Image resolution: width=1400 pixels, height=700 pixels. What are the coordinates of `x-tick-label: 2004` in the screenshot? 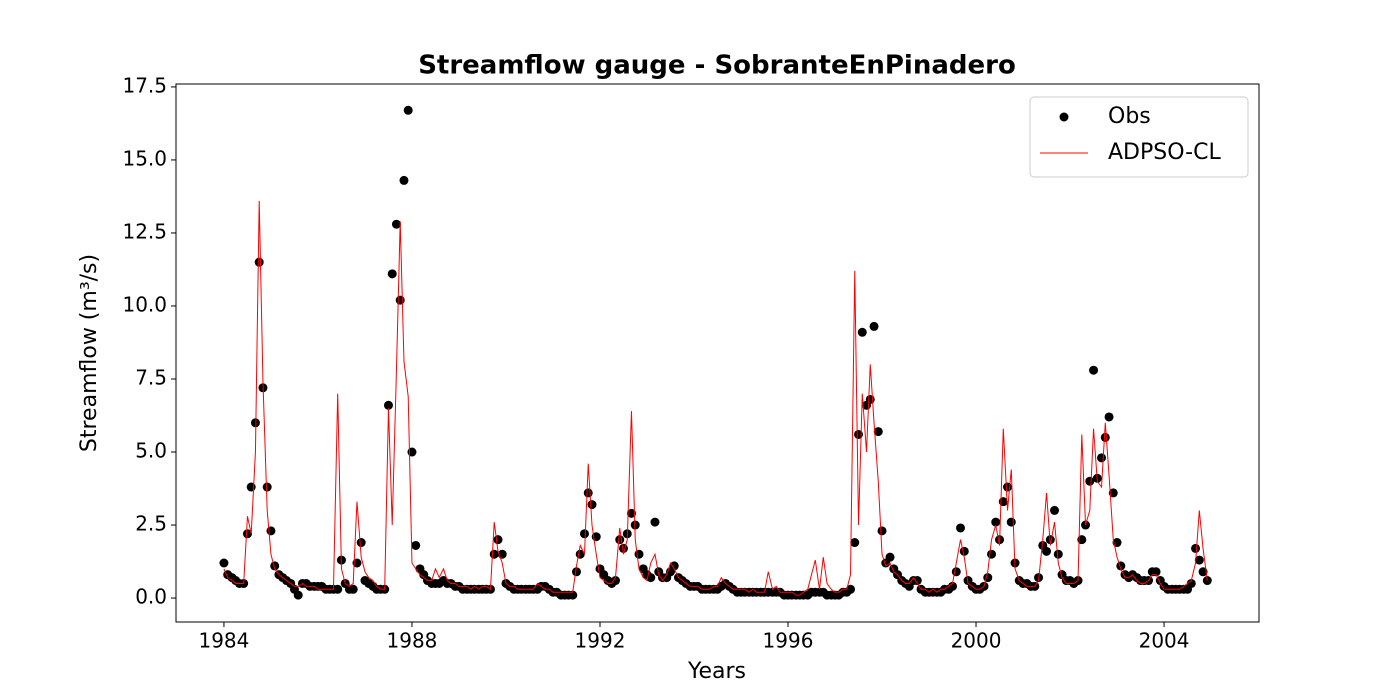 It's located at (1164, 641).